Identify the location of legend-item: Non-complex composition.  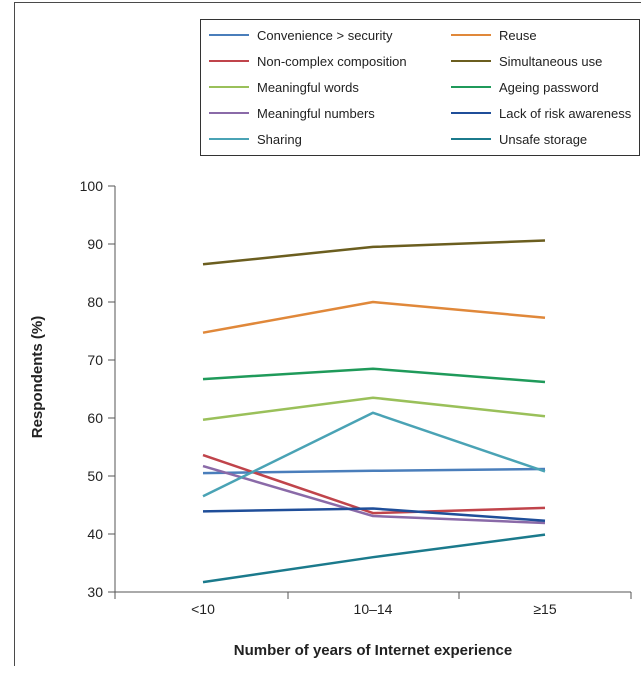
(308, 61).